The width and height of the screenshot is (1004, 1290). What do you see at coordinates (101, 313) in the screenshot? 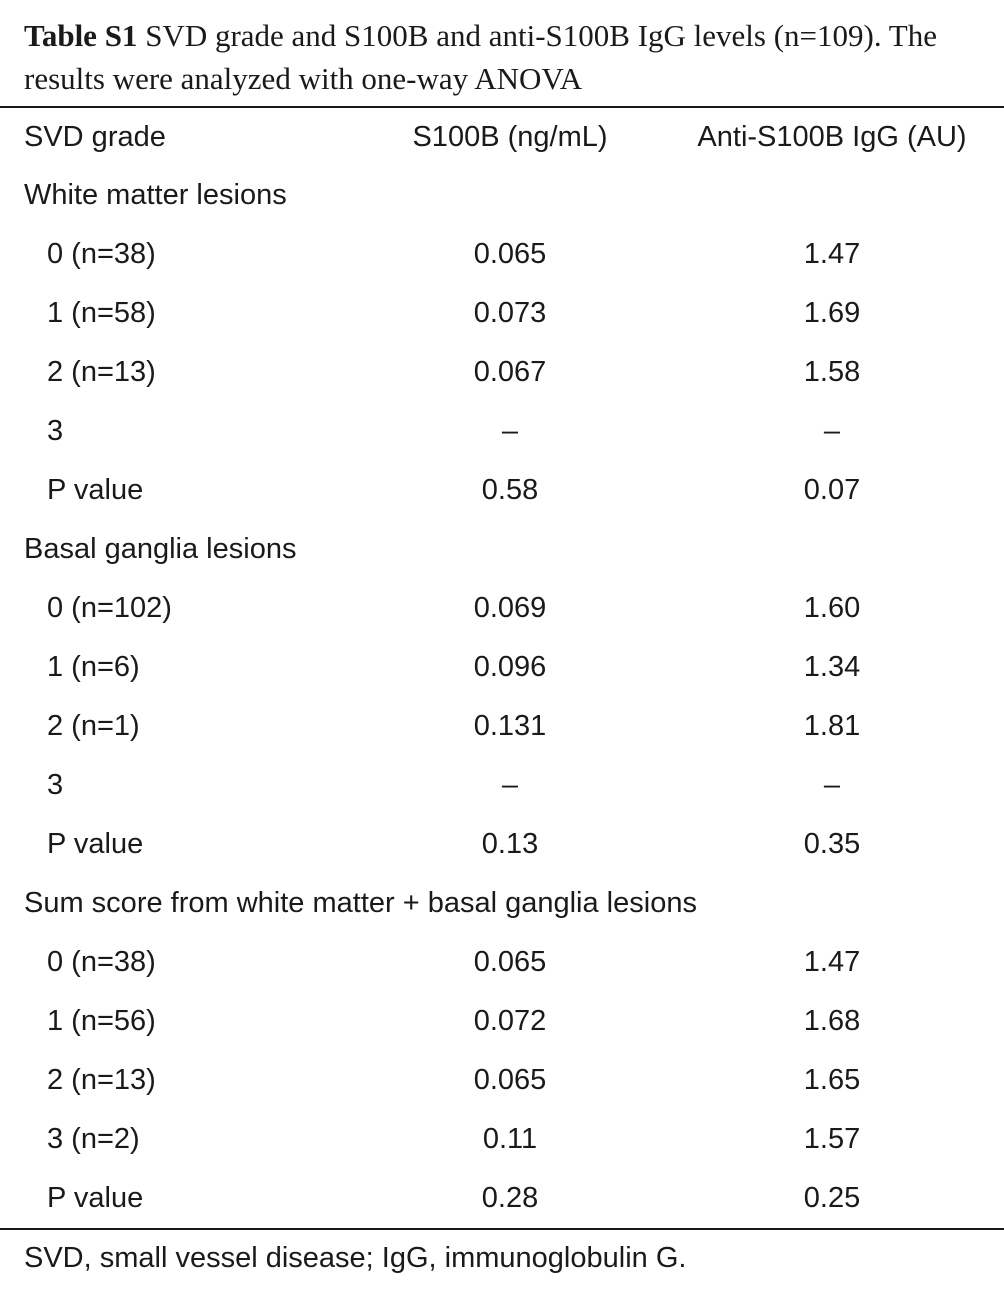
I see `grade-cell: 1 (n=58)` at bounding box center [101, 313].